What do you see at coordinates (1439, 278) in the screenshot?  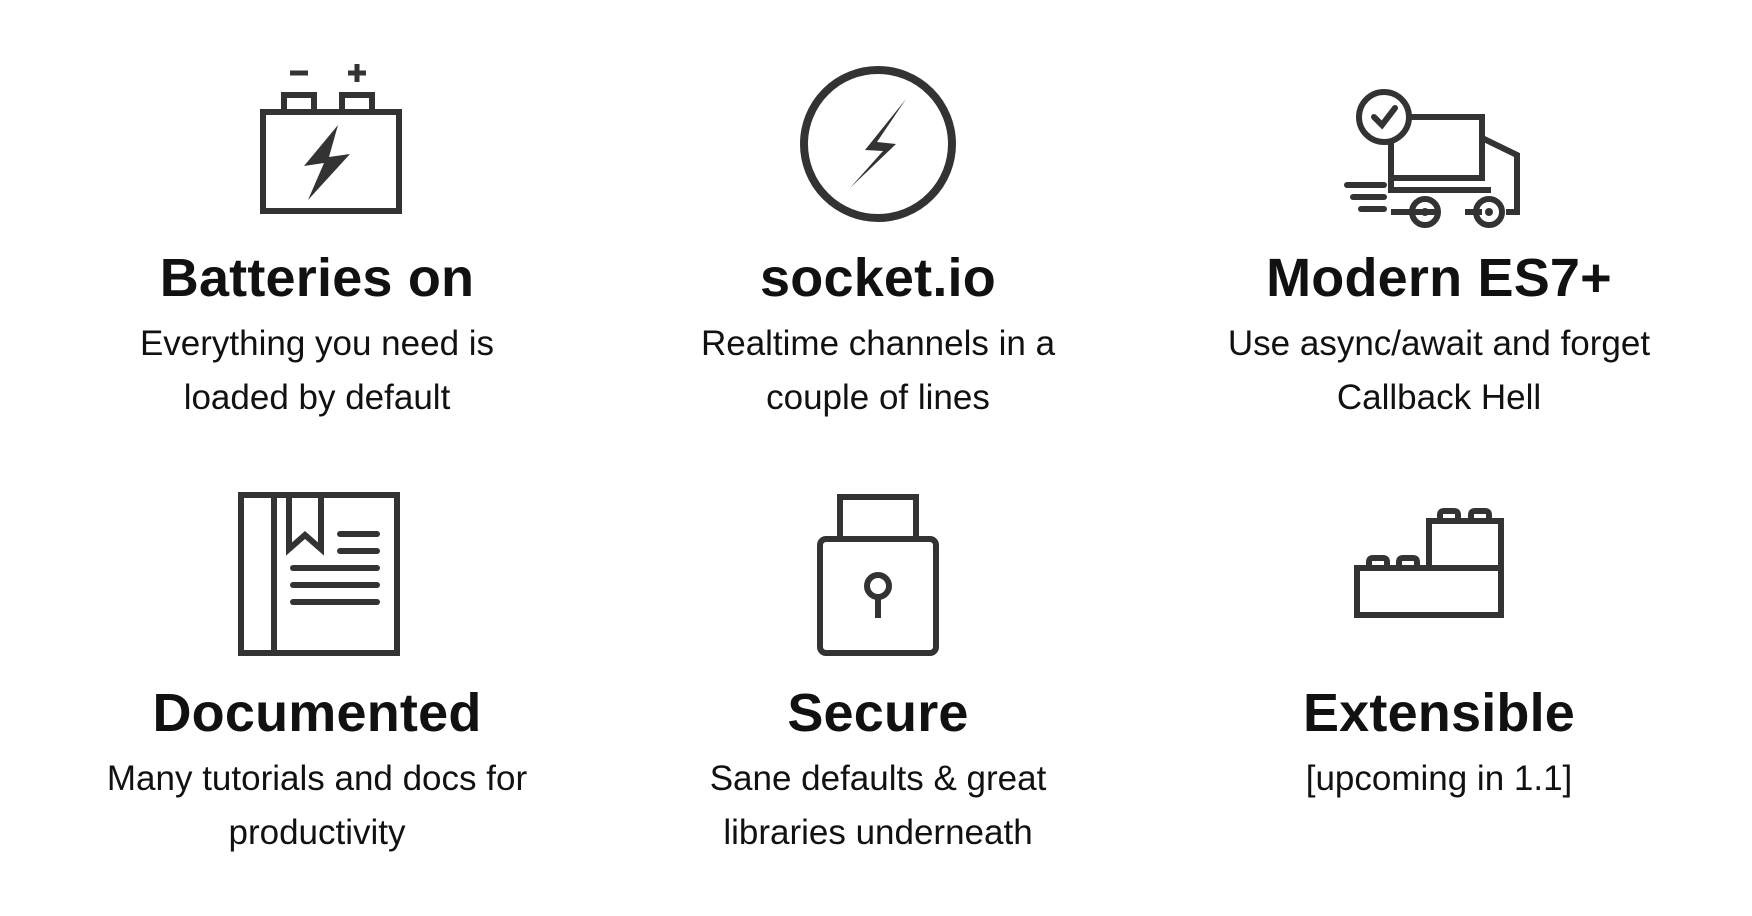 I see `feature-title: Modern ES7+` at bounding box center [1439, 278].